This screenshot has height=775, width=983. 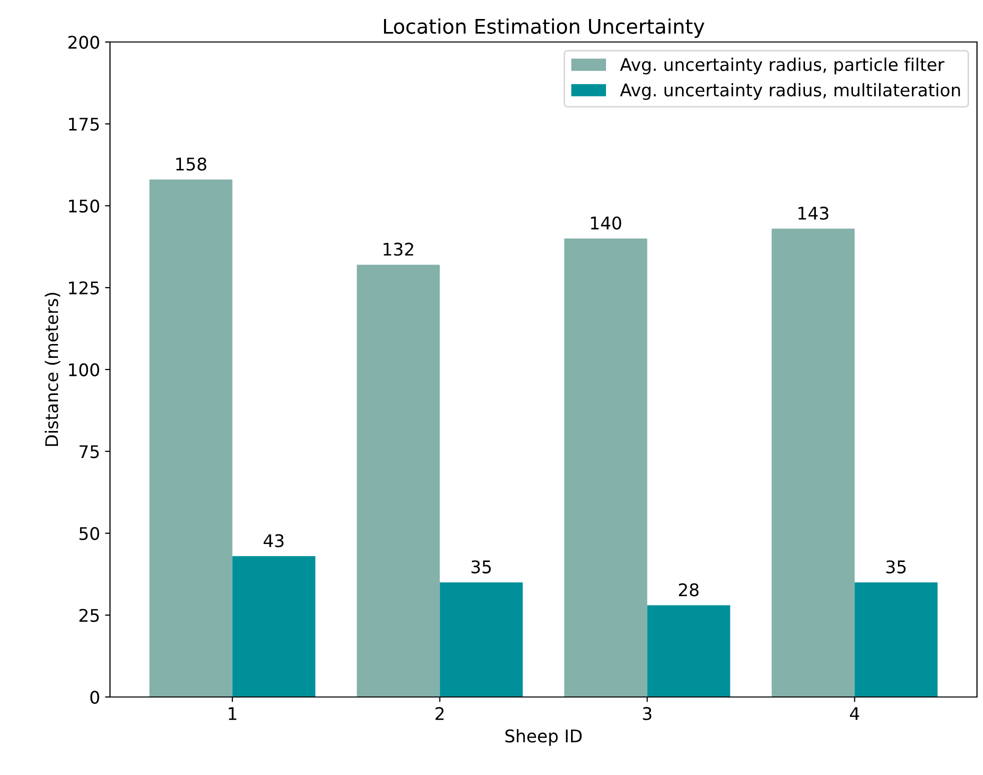 What do you see at coordinates (89, 451) in the screenshot?
I see `y-tick-label: 75` at bounding box center [89, 451].